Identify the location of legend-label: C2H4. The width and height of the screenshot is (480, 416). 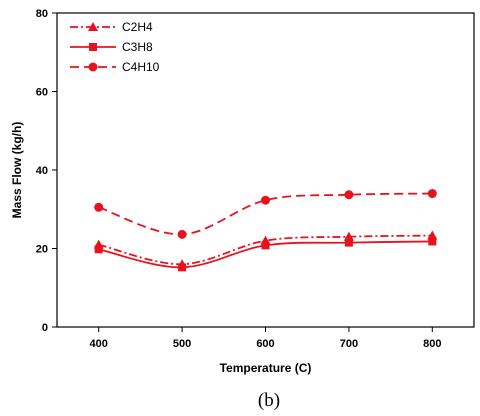
(137, 27).